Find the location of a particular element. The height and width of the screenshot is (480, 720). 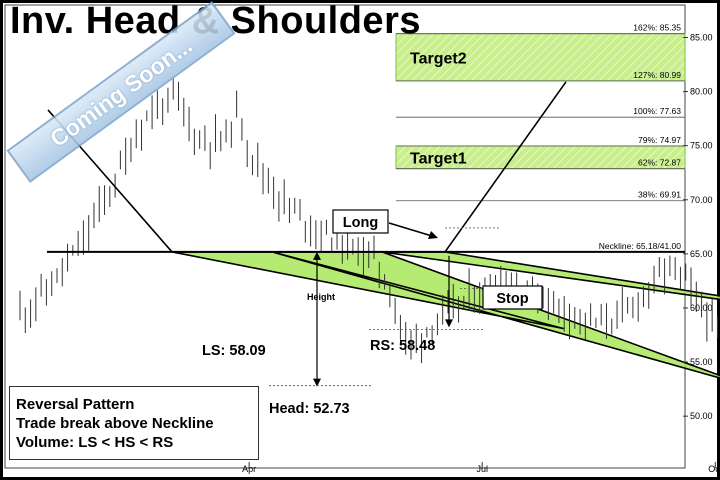

y-tick-label: 85.00 is located at coordinates (701, 37).